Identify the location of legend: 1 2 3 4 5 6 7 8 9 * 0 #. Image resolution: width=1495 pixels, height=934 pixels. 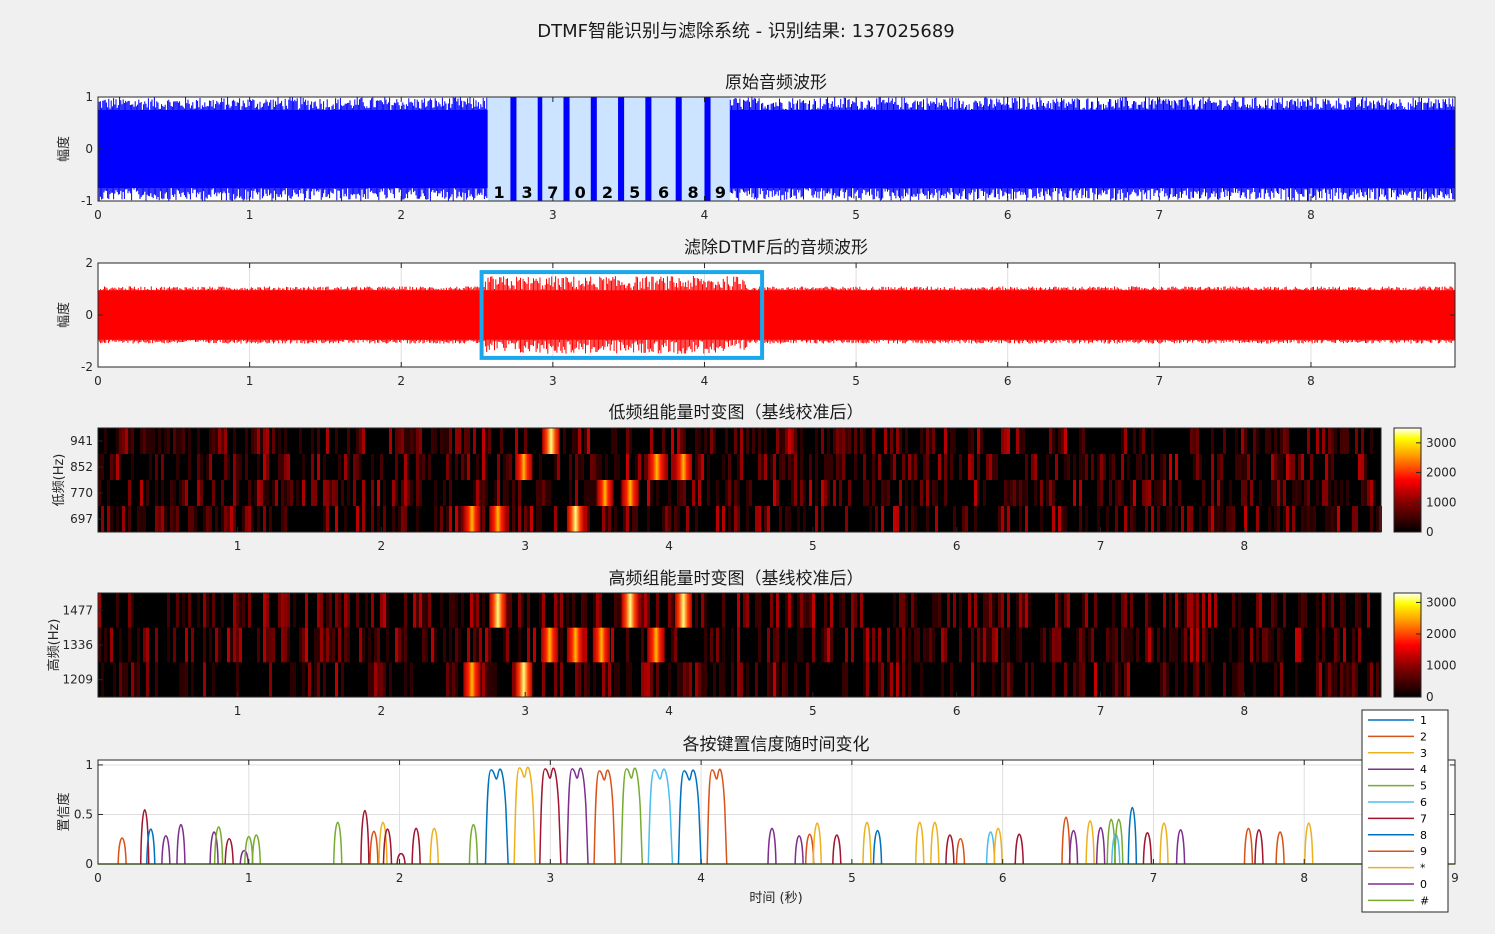
(1405, 811).